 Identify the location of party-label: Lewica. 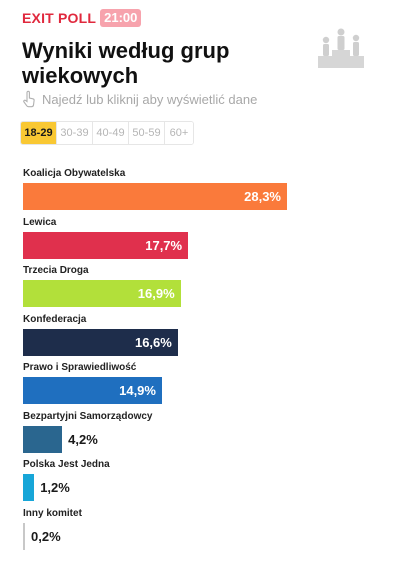
(40, 222).